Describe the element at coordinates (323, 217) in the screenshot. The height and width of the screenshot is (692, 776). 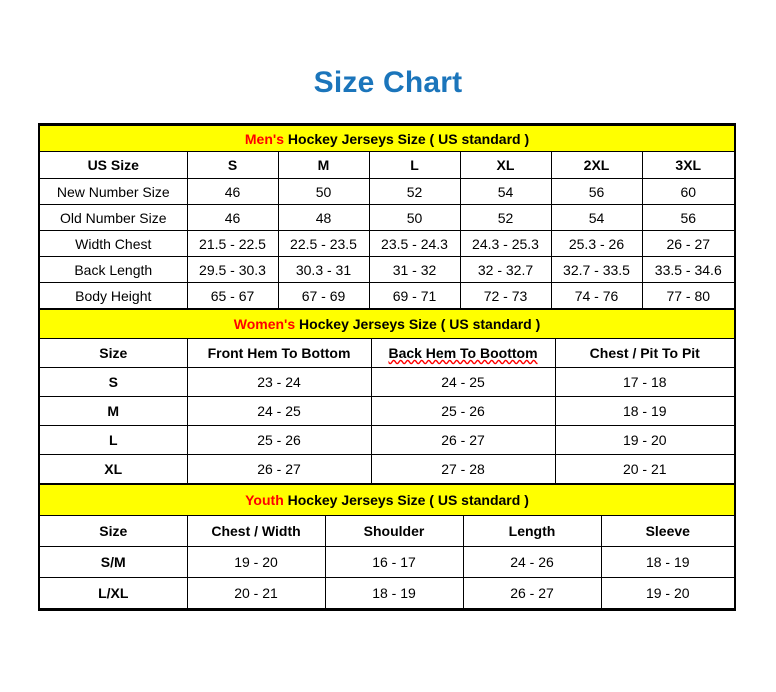
I see `mens-cell-1-1: 48` at that location.